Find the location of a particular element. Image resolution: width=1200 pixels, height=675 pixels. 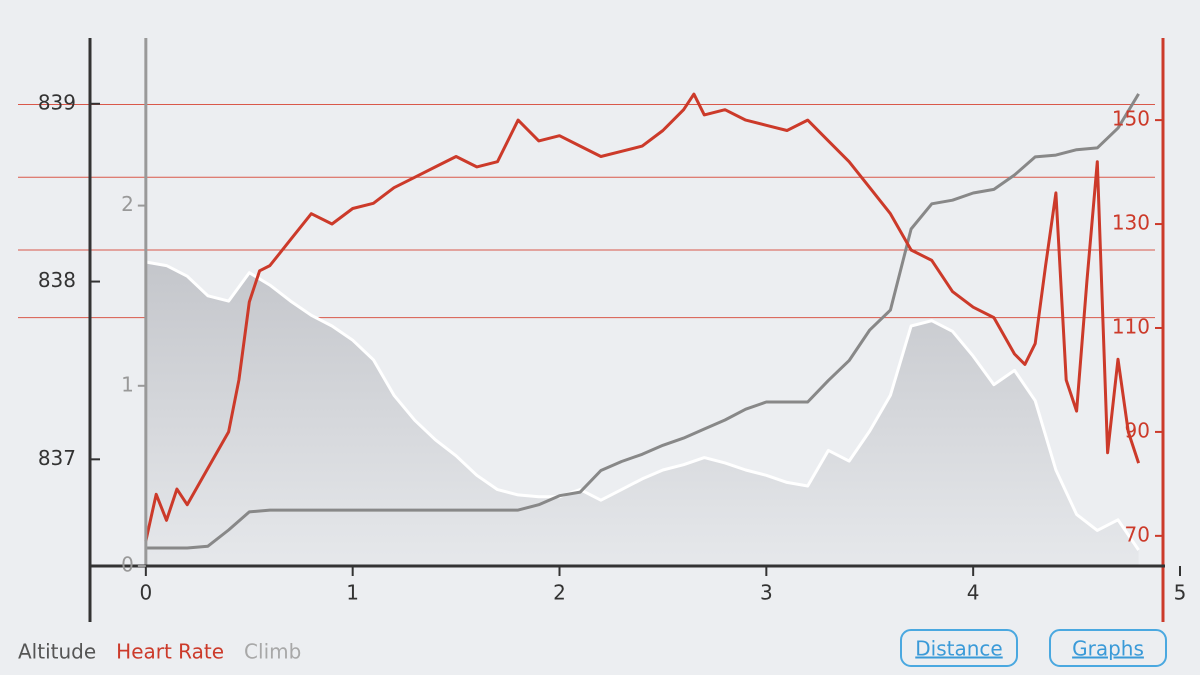

y-tick-label: 838 is located at coordinates (57, 280).